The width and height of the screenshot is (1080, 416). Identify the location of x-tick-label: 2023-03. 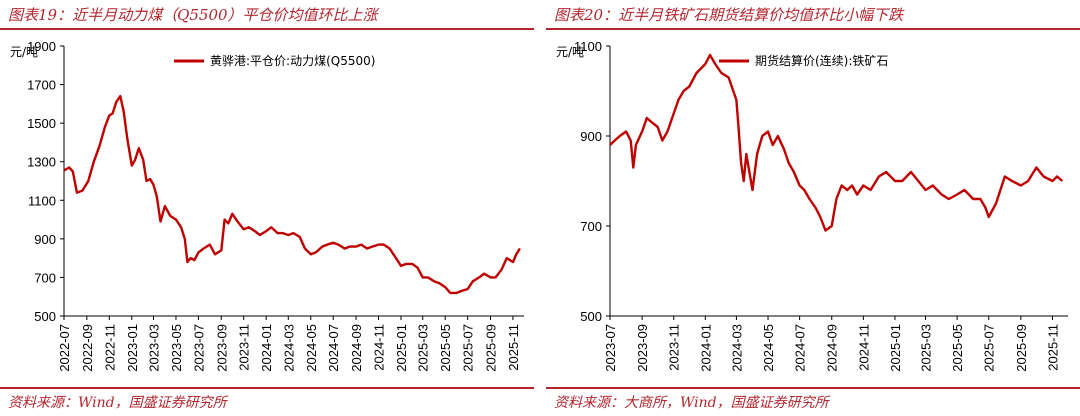
(153, 348).